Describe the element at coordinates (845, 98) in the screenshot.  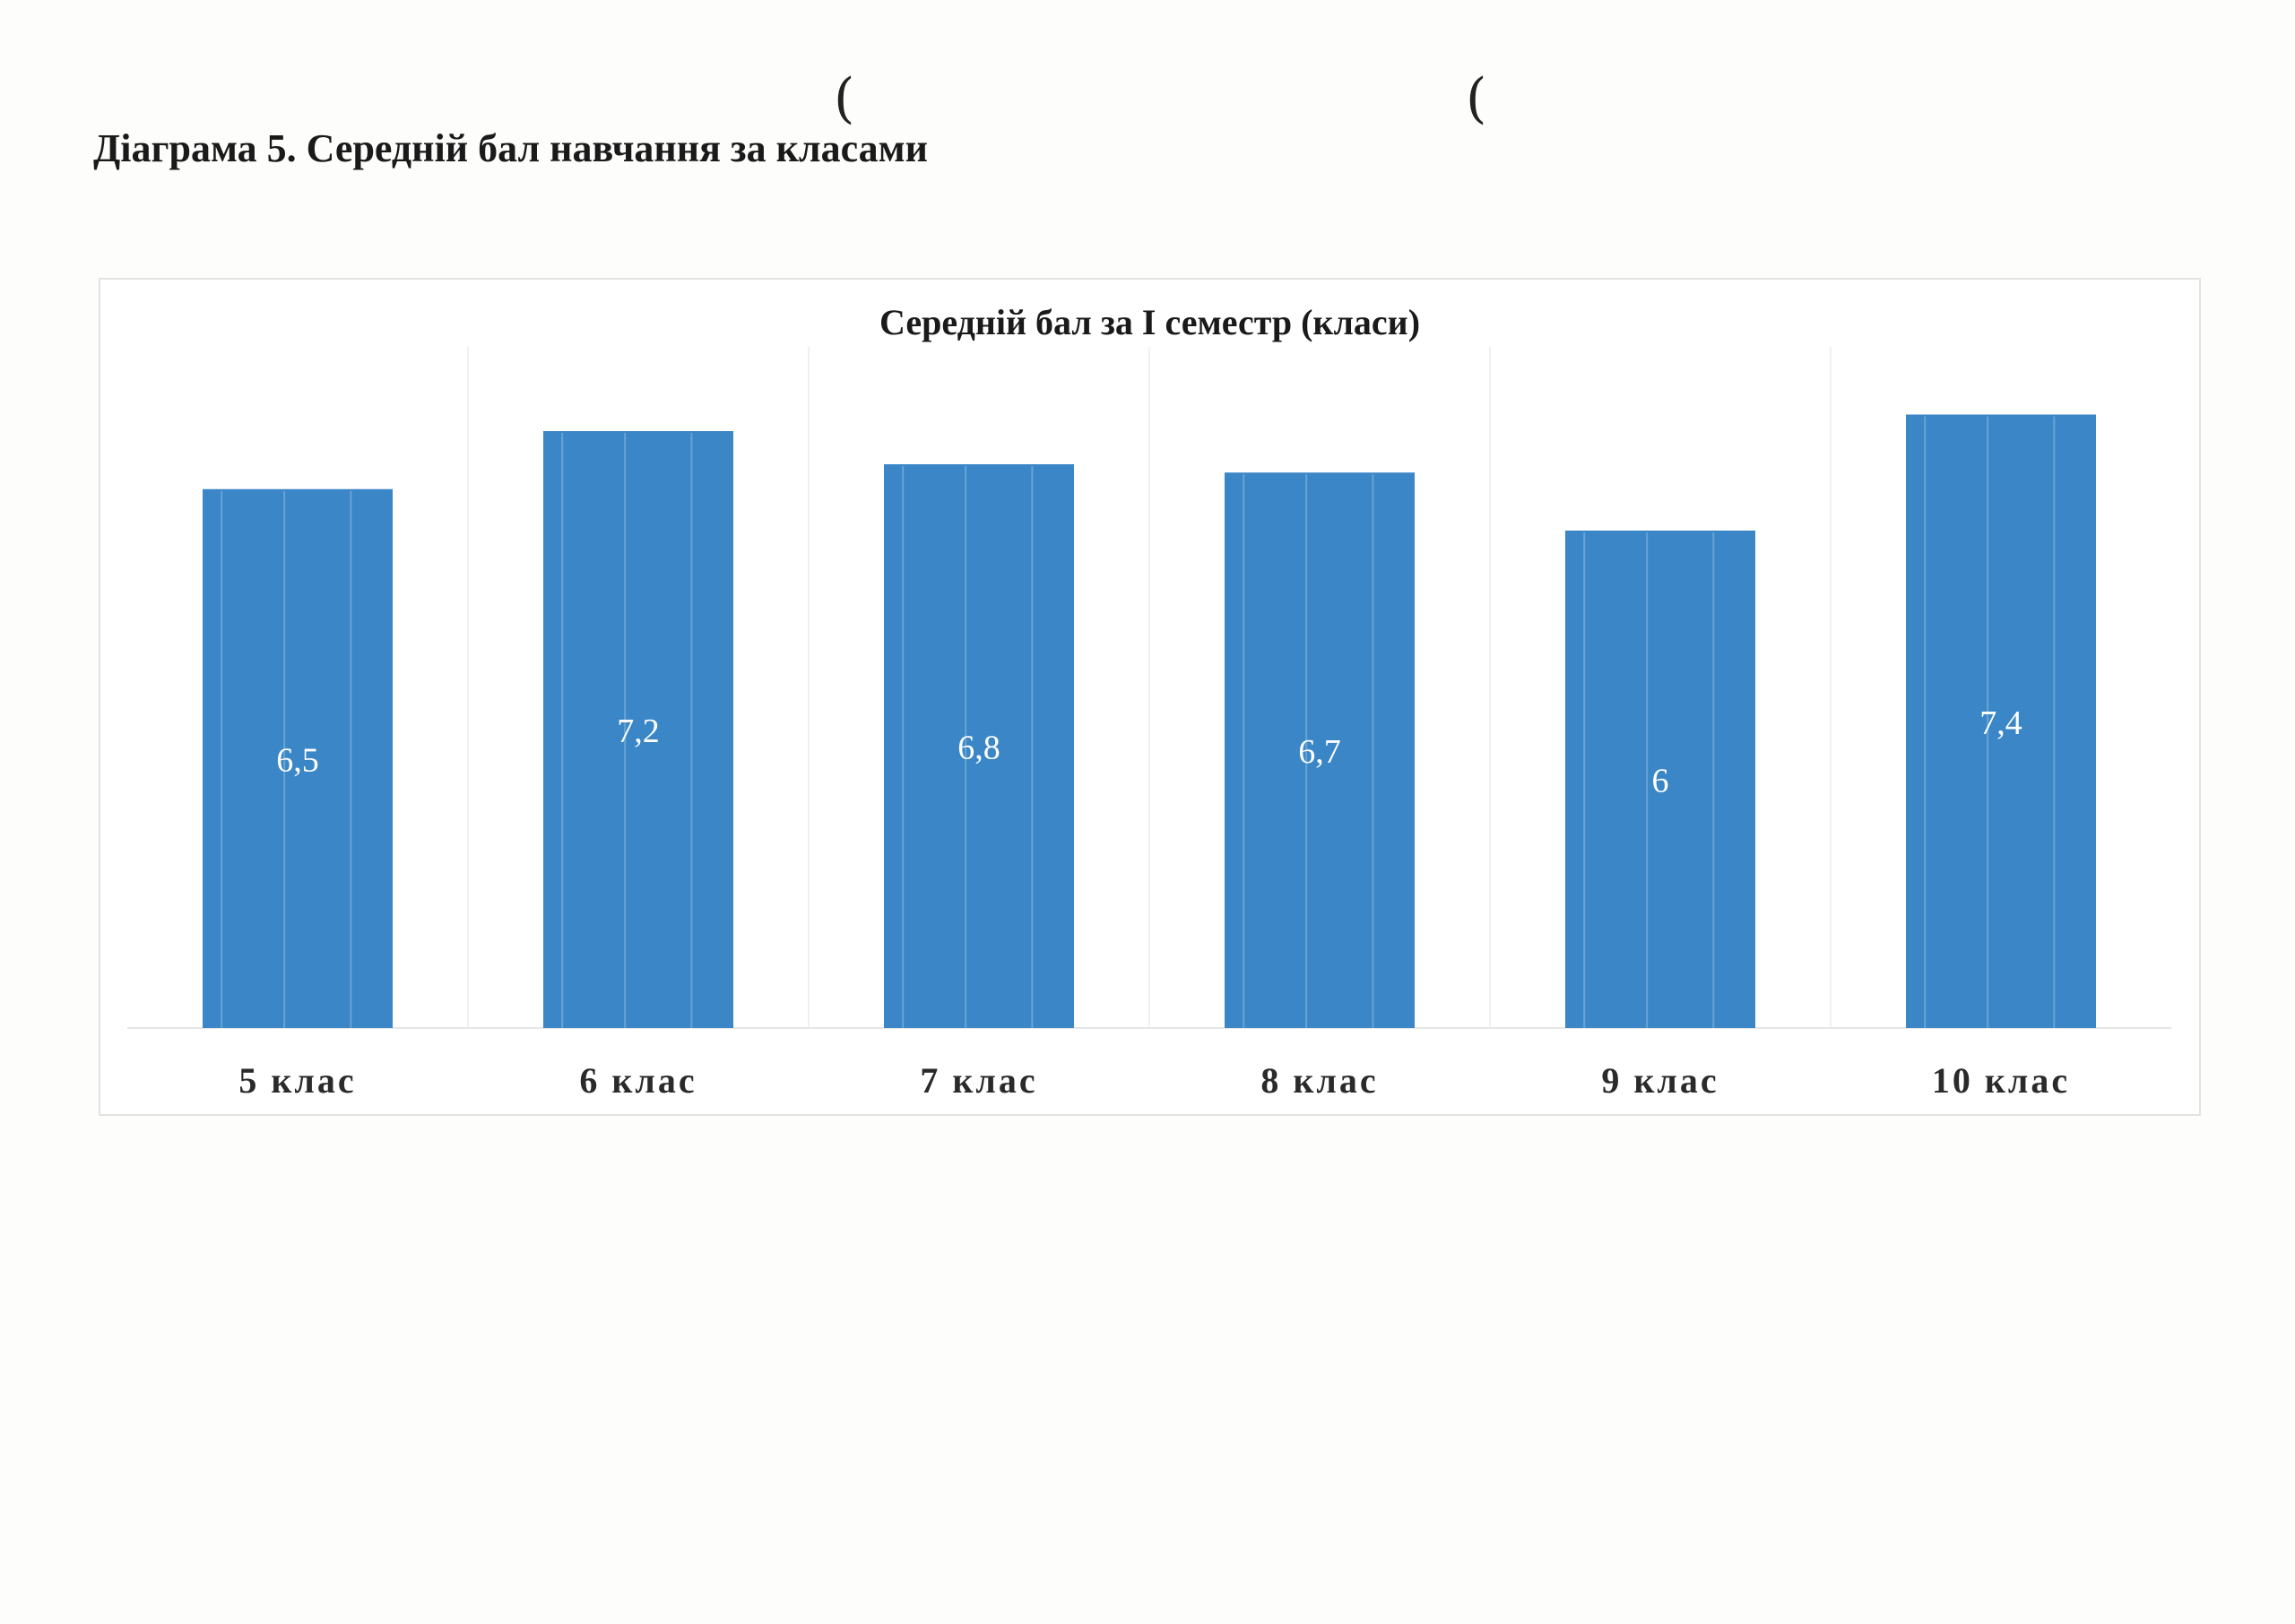
I see `binding-mark-left: (` at that location.